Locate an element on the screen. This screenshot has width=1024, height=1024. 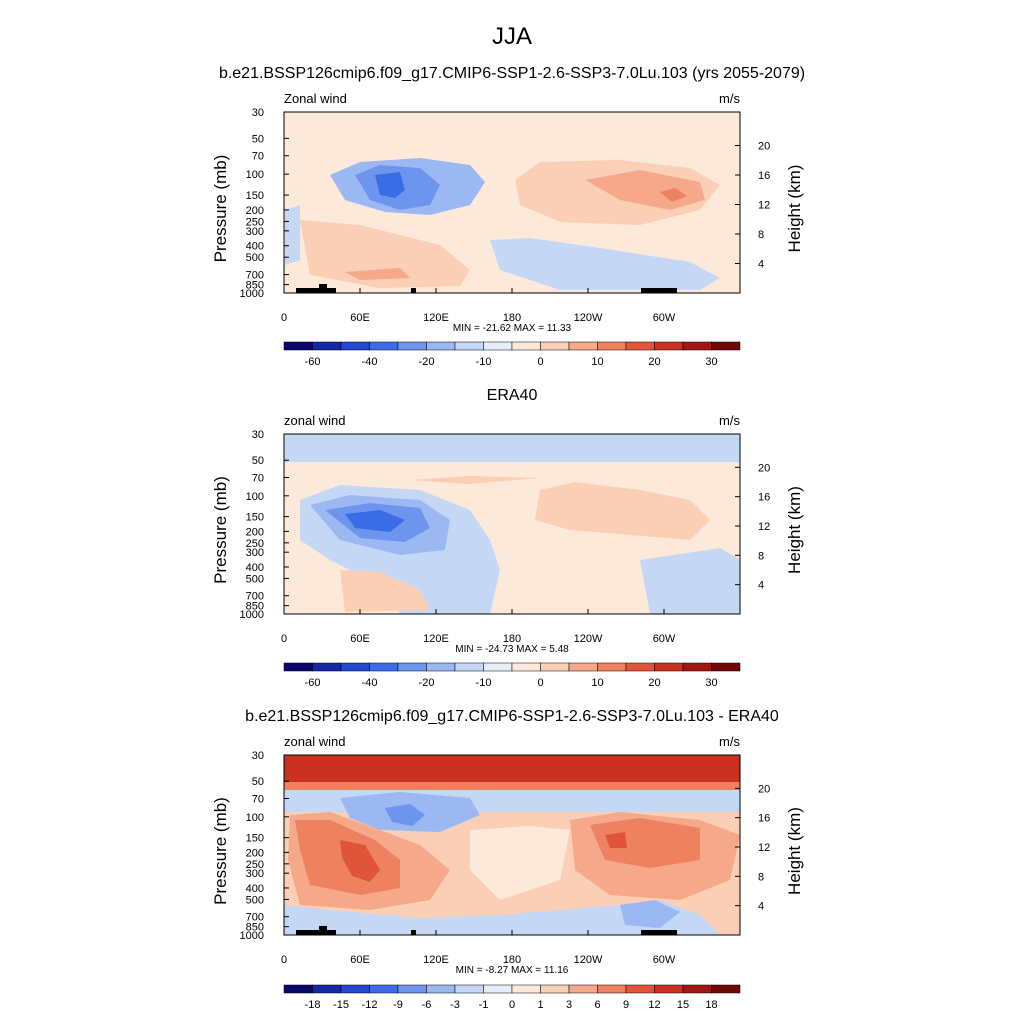
x-tick-label: 0 is located at coordinates (284, 960).